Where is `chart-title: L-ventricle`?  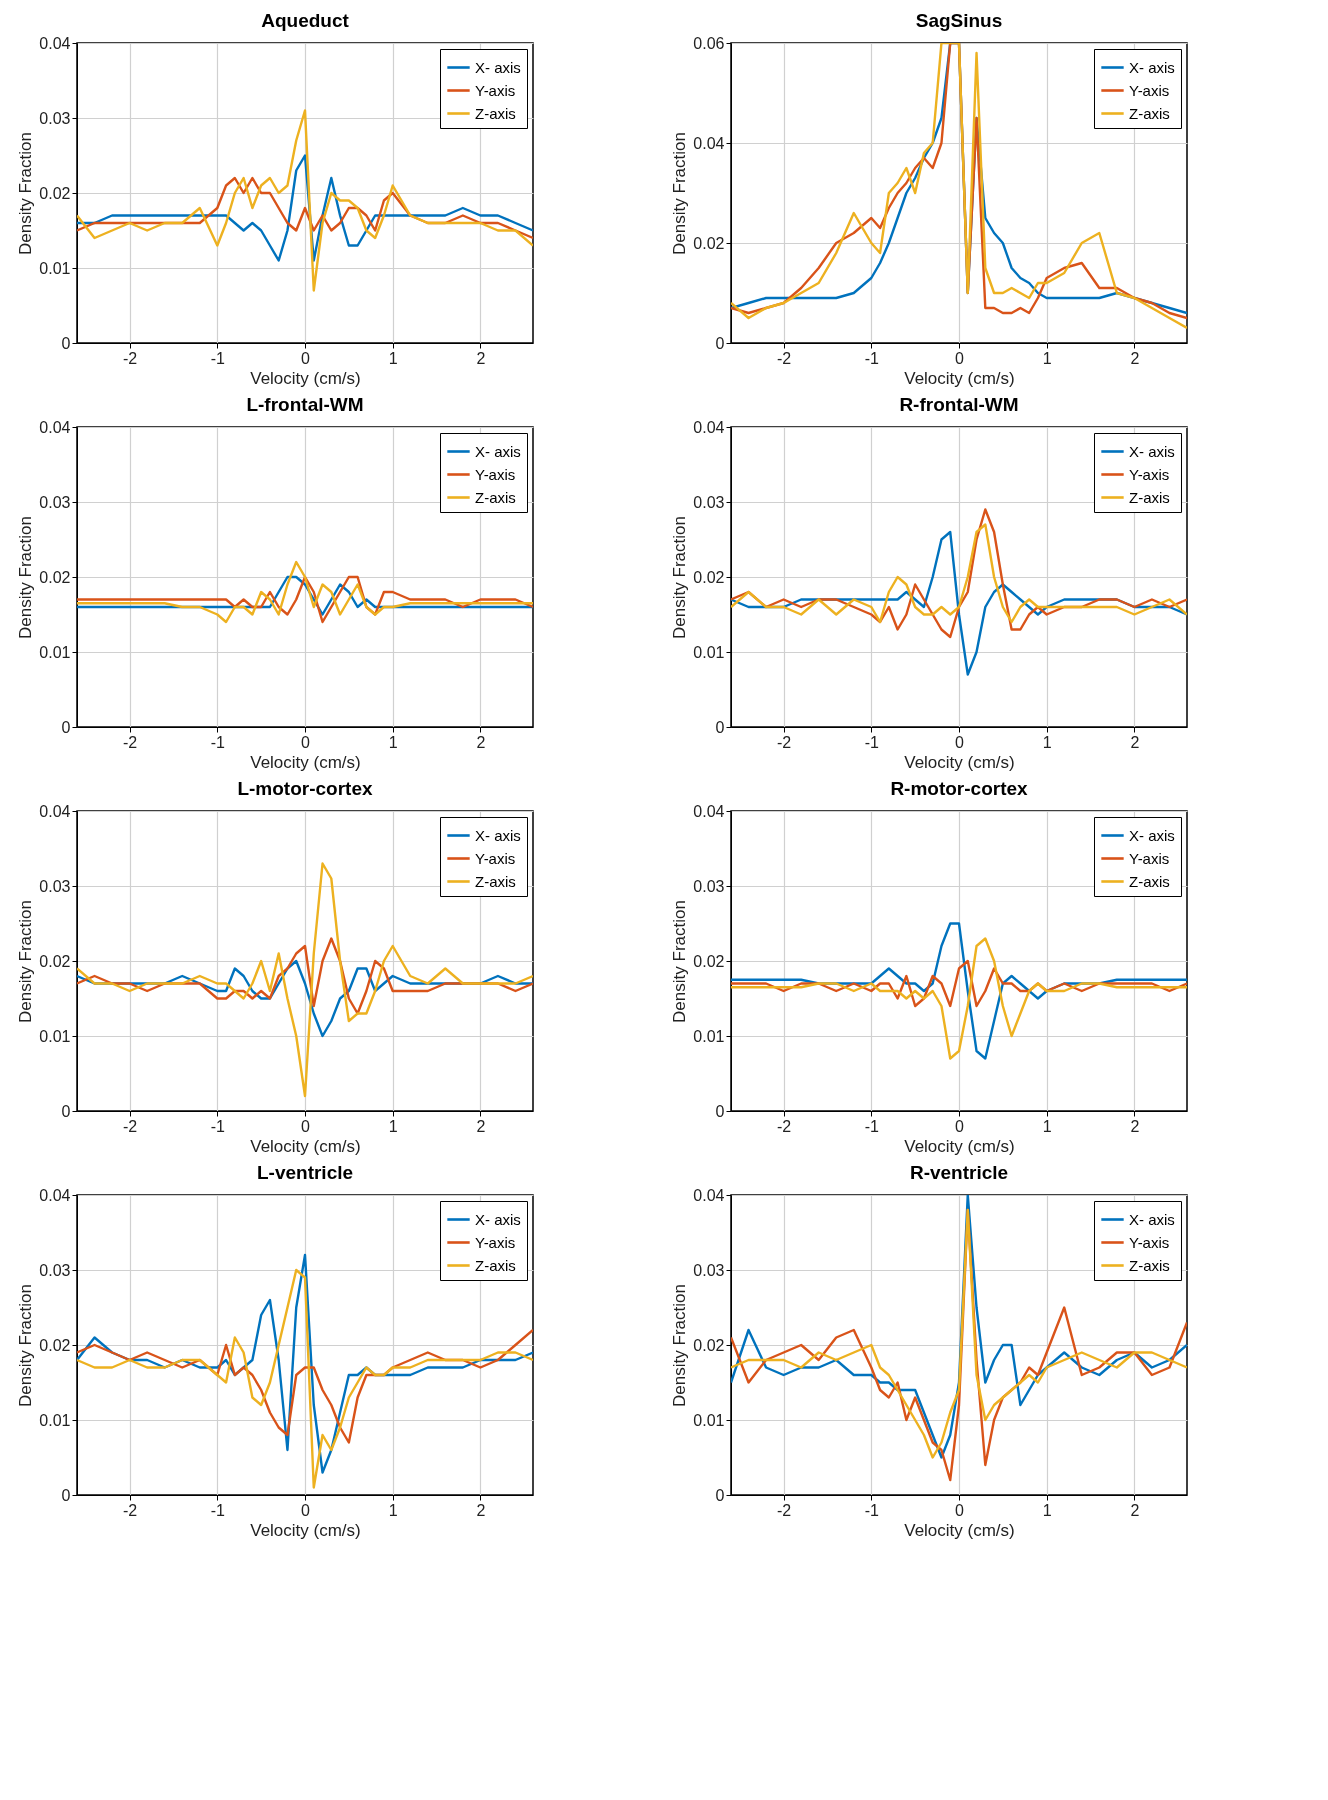
chart-title: L-ventricle is located at coordinates (305, 1172).